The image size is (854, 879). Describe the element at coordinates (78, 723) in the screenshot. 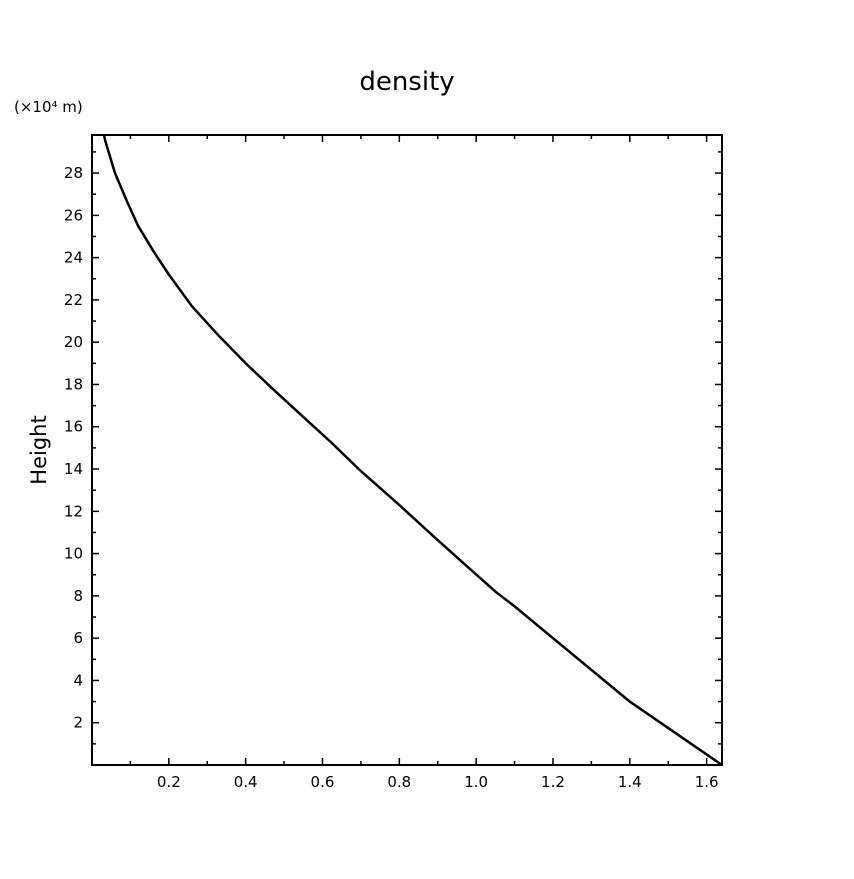

I see `y-tick-label: 2` at that location.